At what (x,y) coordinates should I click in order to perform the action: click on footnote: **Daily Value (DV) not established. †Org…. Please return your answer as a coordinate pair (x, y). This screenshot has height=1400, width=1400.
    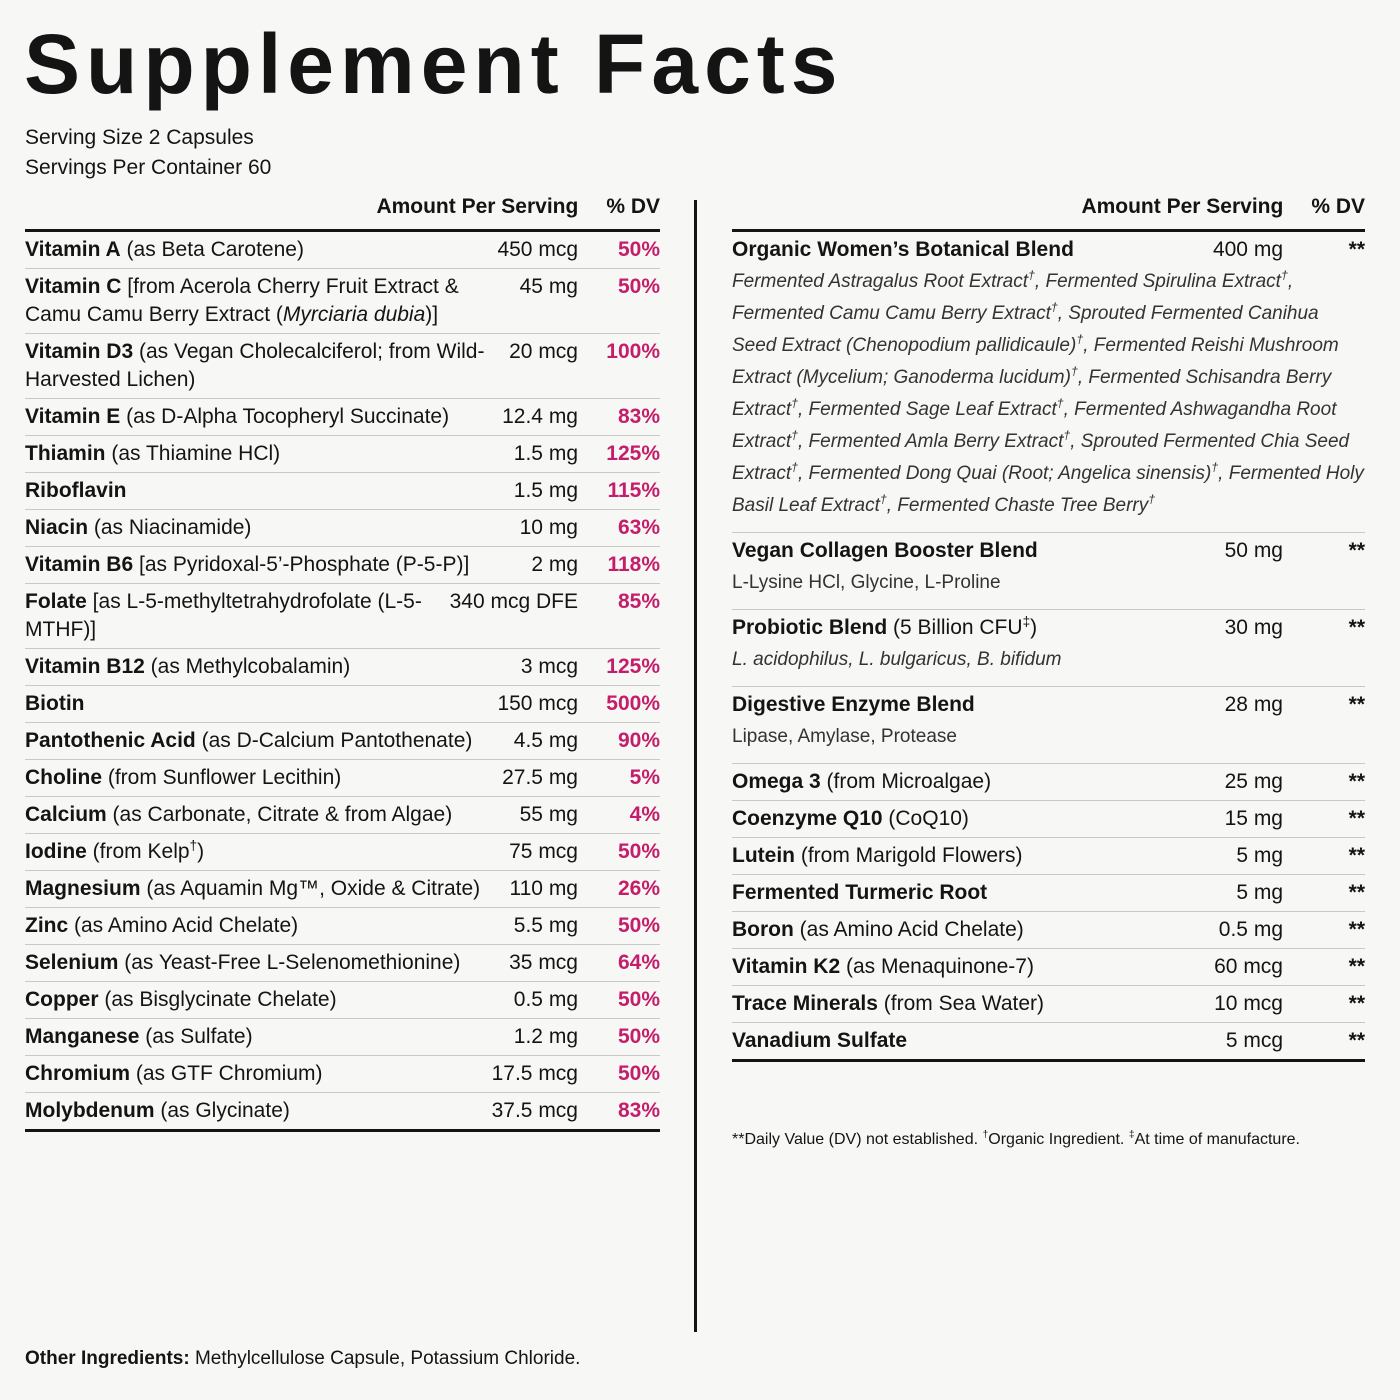
    Looking at the image, I should click on (1027, 1140).